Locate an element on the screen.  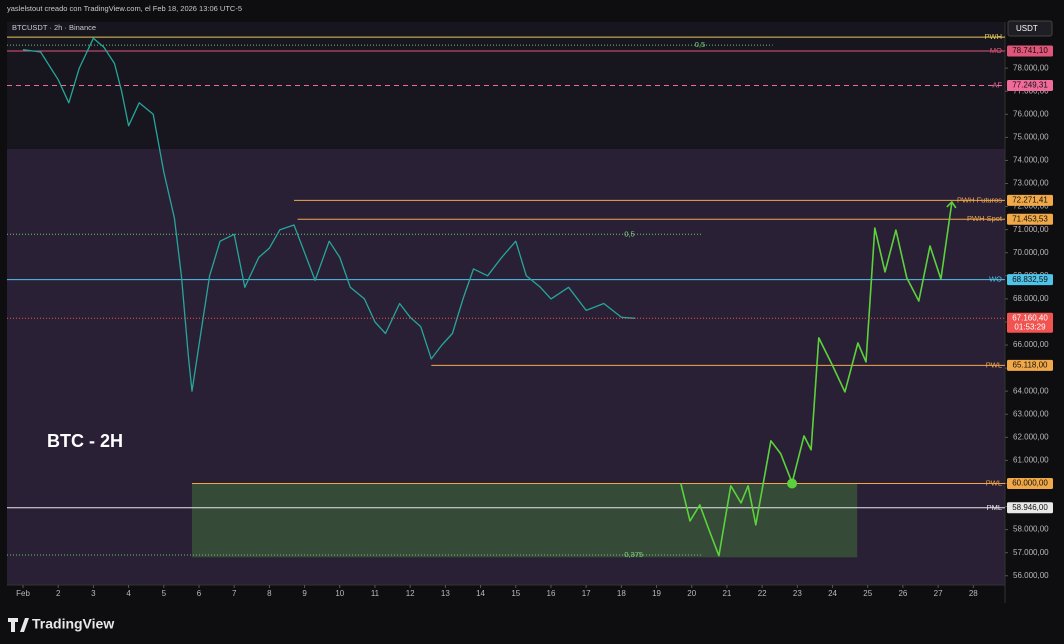
price-tag-label: 65.118,00 is located at coordinates (1031, 364).